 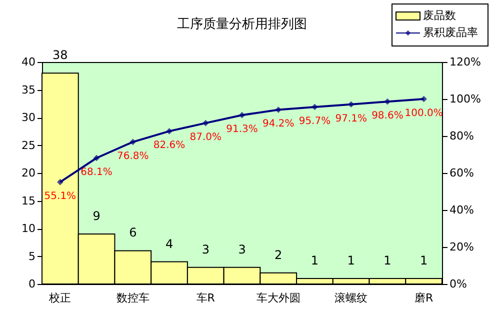 I want to click on y-tick-label: 0, so click(x=32, y=284).